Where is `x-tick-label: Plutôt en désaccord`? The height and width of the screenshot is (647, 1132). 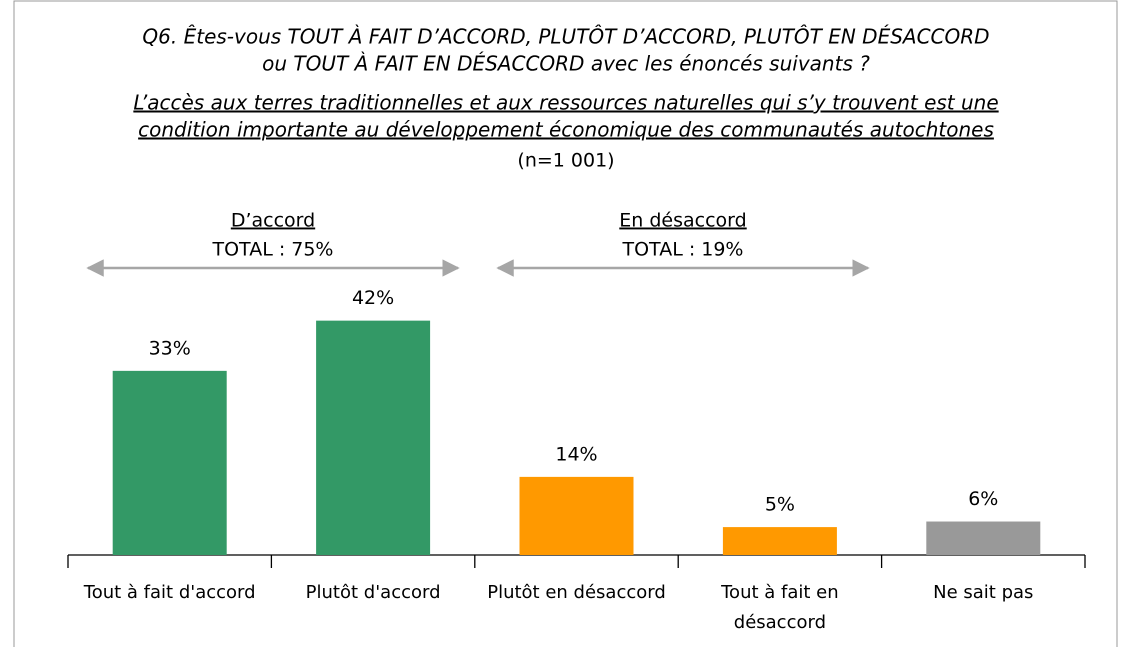 x-tick-label: Plutôt en désaccord is located at coordinates (576, 592).